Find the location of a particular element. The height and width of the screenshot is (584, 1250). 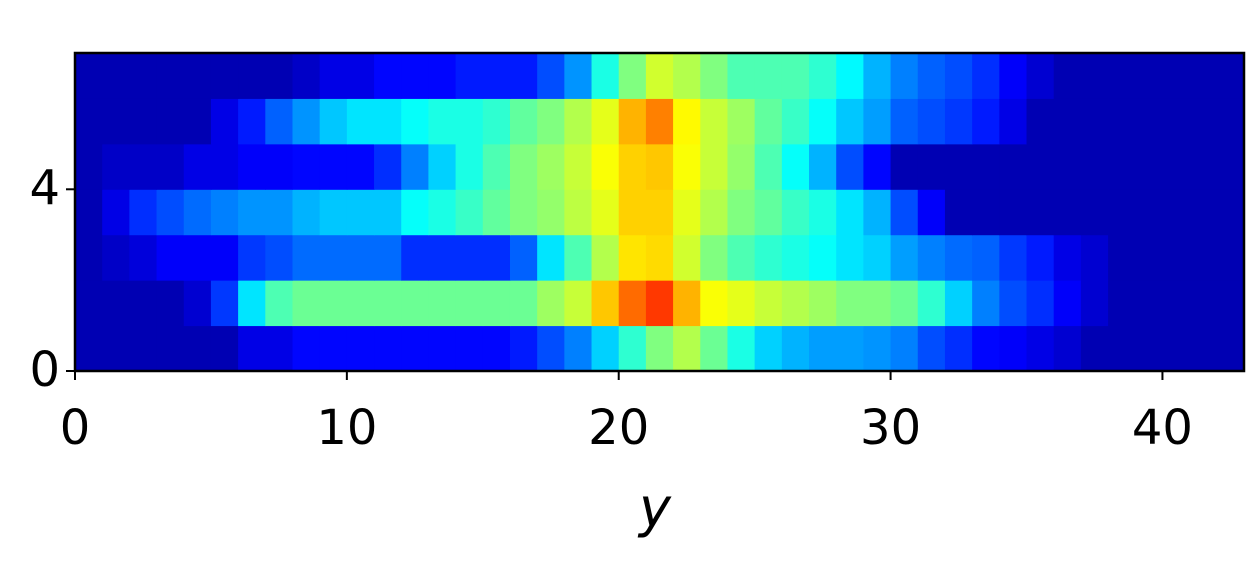

x-tick-label: 10 is located at coordinates (346, 428).